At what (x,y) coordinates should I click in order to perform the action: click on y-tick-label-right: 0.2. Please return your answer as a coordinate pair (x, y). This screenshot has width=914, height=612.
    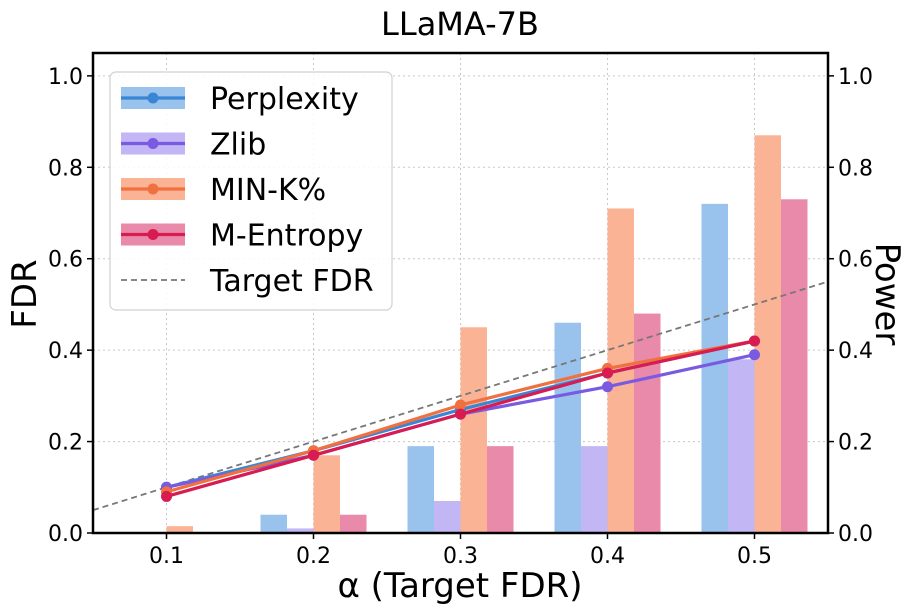
    Looking at the image, I should click on (855, 443).